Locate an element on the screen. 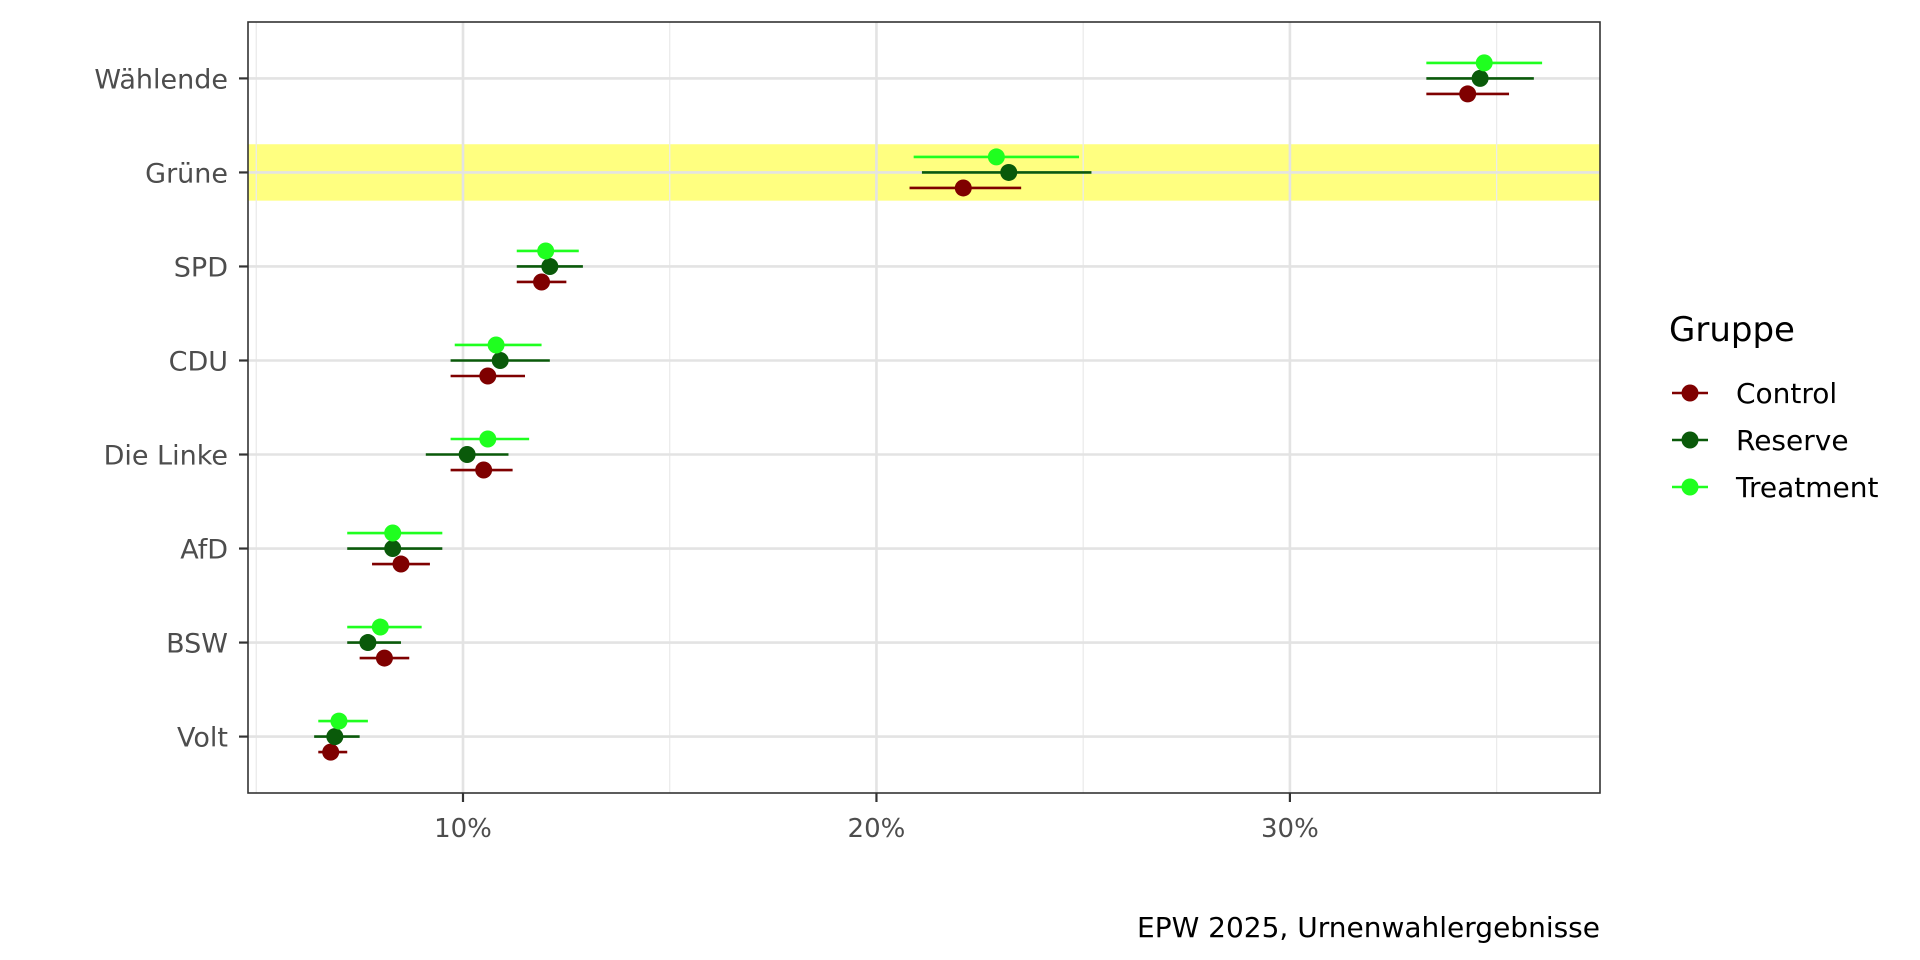  legend-title: Gruppe is located at coordinates (1732, 330).